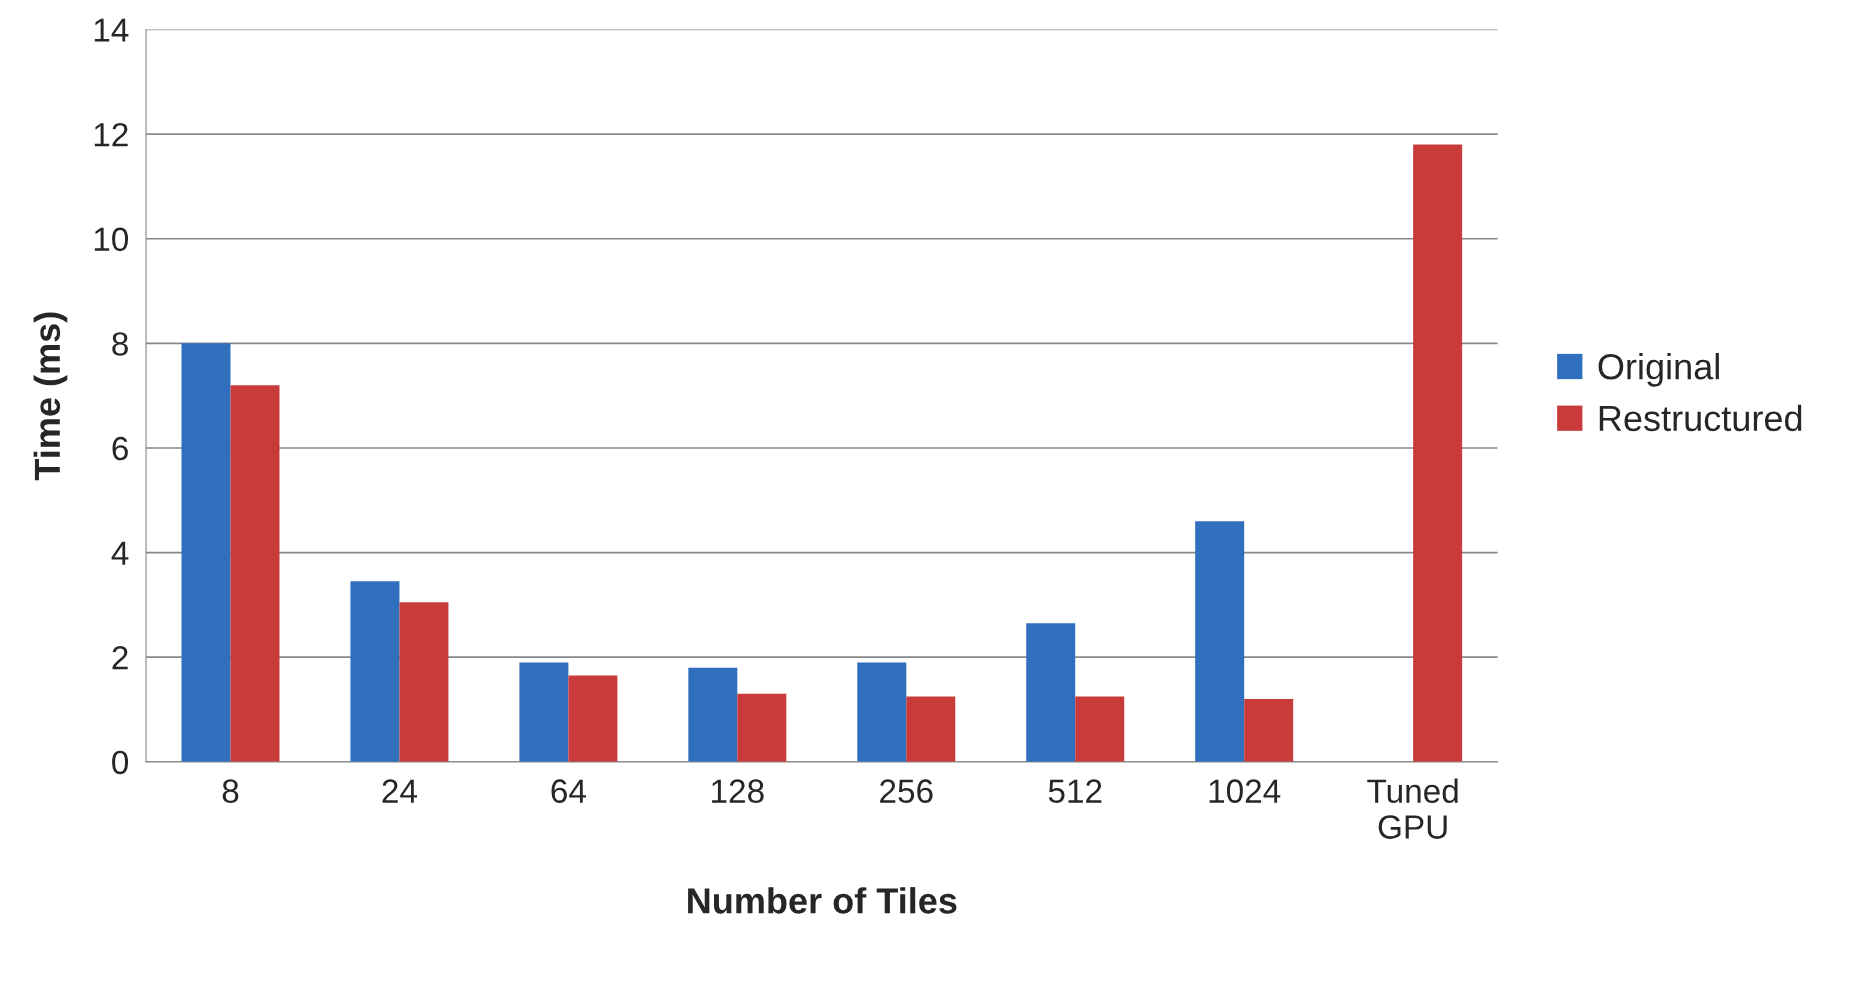 This screenshot has width=1872, height=983. Describe the element at coordinates (120, 448) in the screenshot. I see `y-tick-label: 6` at that location.